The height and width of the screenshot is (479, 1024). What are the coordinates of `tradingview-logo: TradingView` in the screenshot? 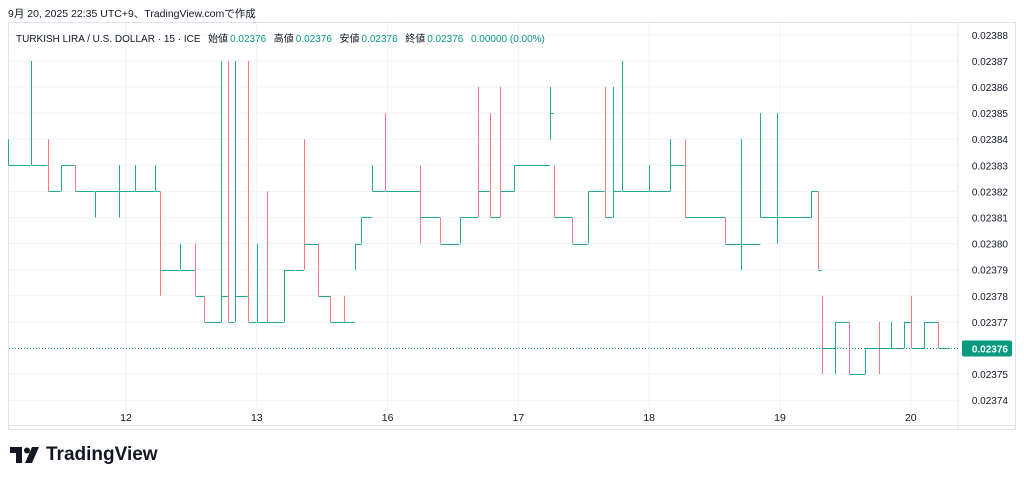 It's located at (84, 455).